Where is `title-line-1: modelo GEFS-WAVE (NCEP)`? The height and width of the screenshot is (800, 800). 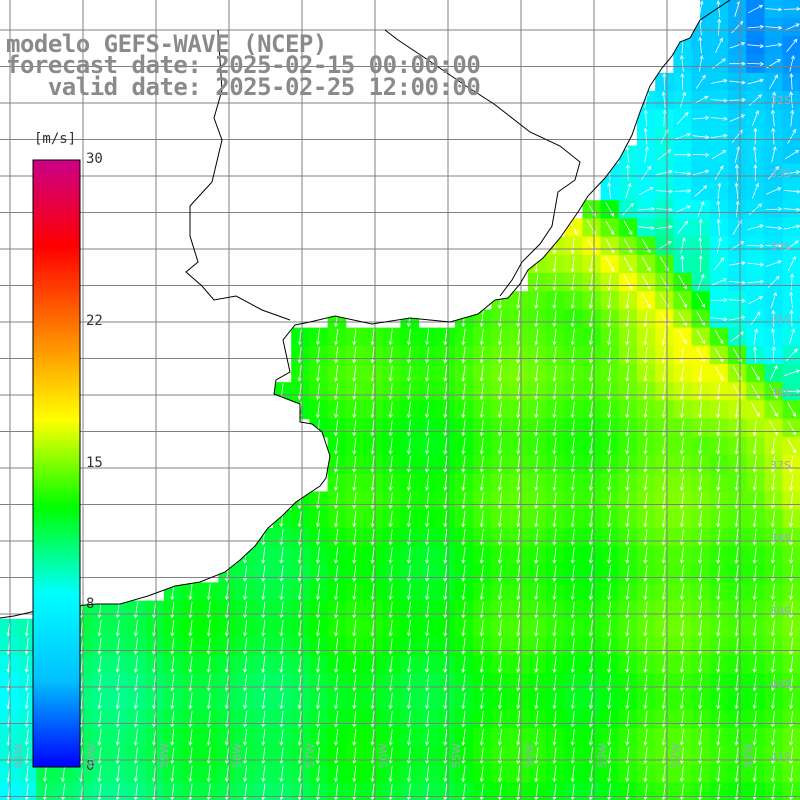
title-line-1: modelo GEFS-WAVE (NCEP) is located at coordinates (166, 44).